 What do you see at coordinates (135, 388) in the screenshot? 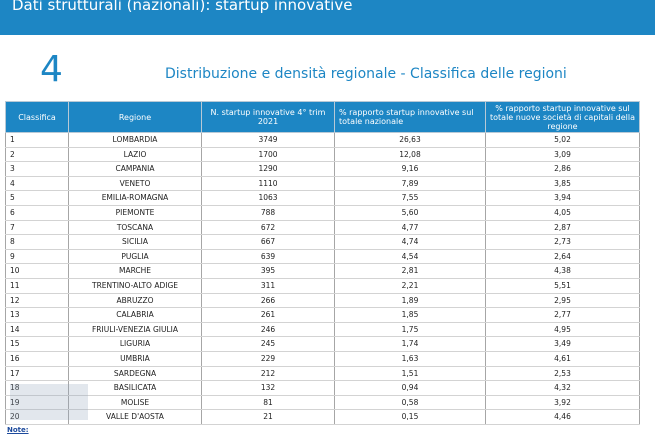
I see `cell-region: BASILICATA` at bounding box center [135, 388].